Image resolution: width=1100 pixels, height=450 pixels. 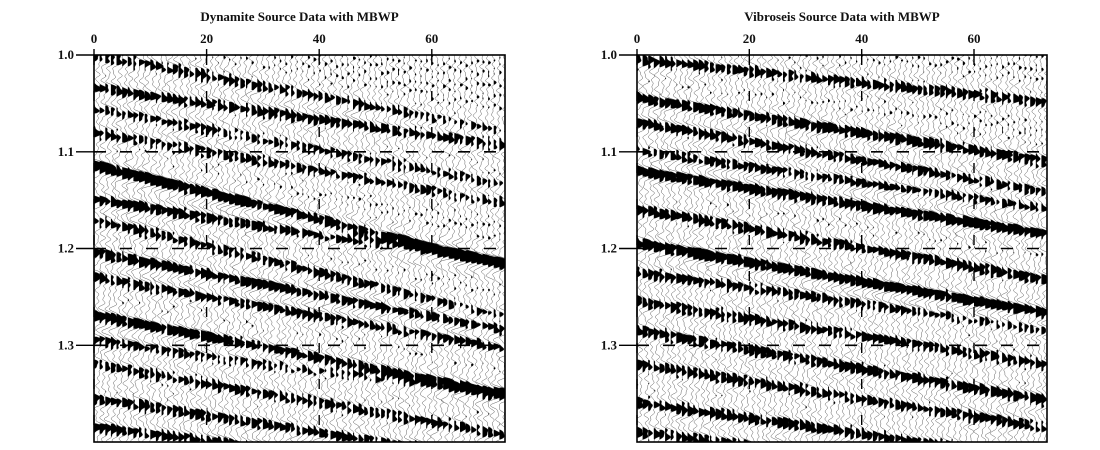 What do you see at coordinates (842, 16) in the screenshot?
I see `chart-title: Vibroseis Source Data with MBWP` at bounding box center [842, 16].